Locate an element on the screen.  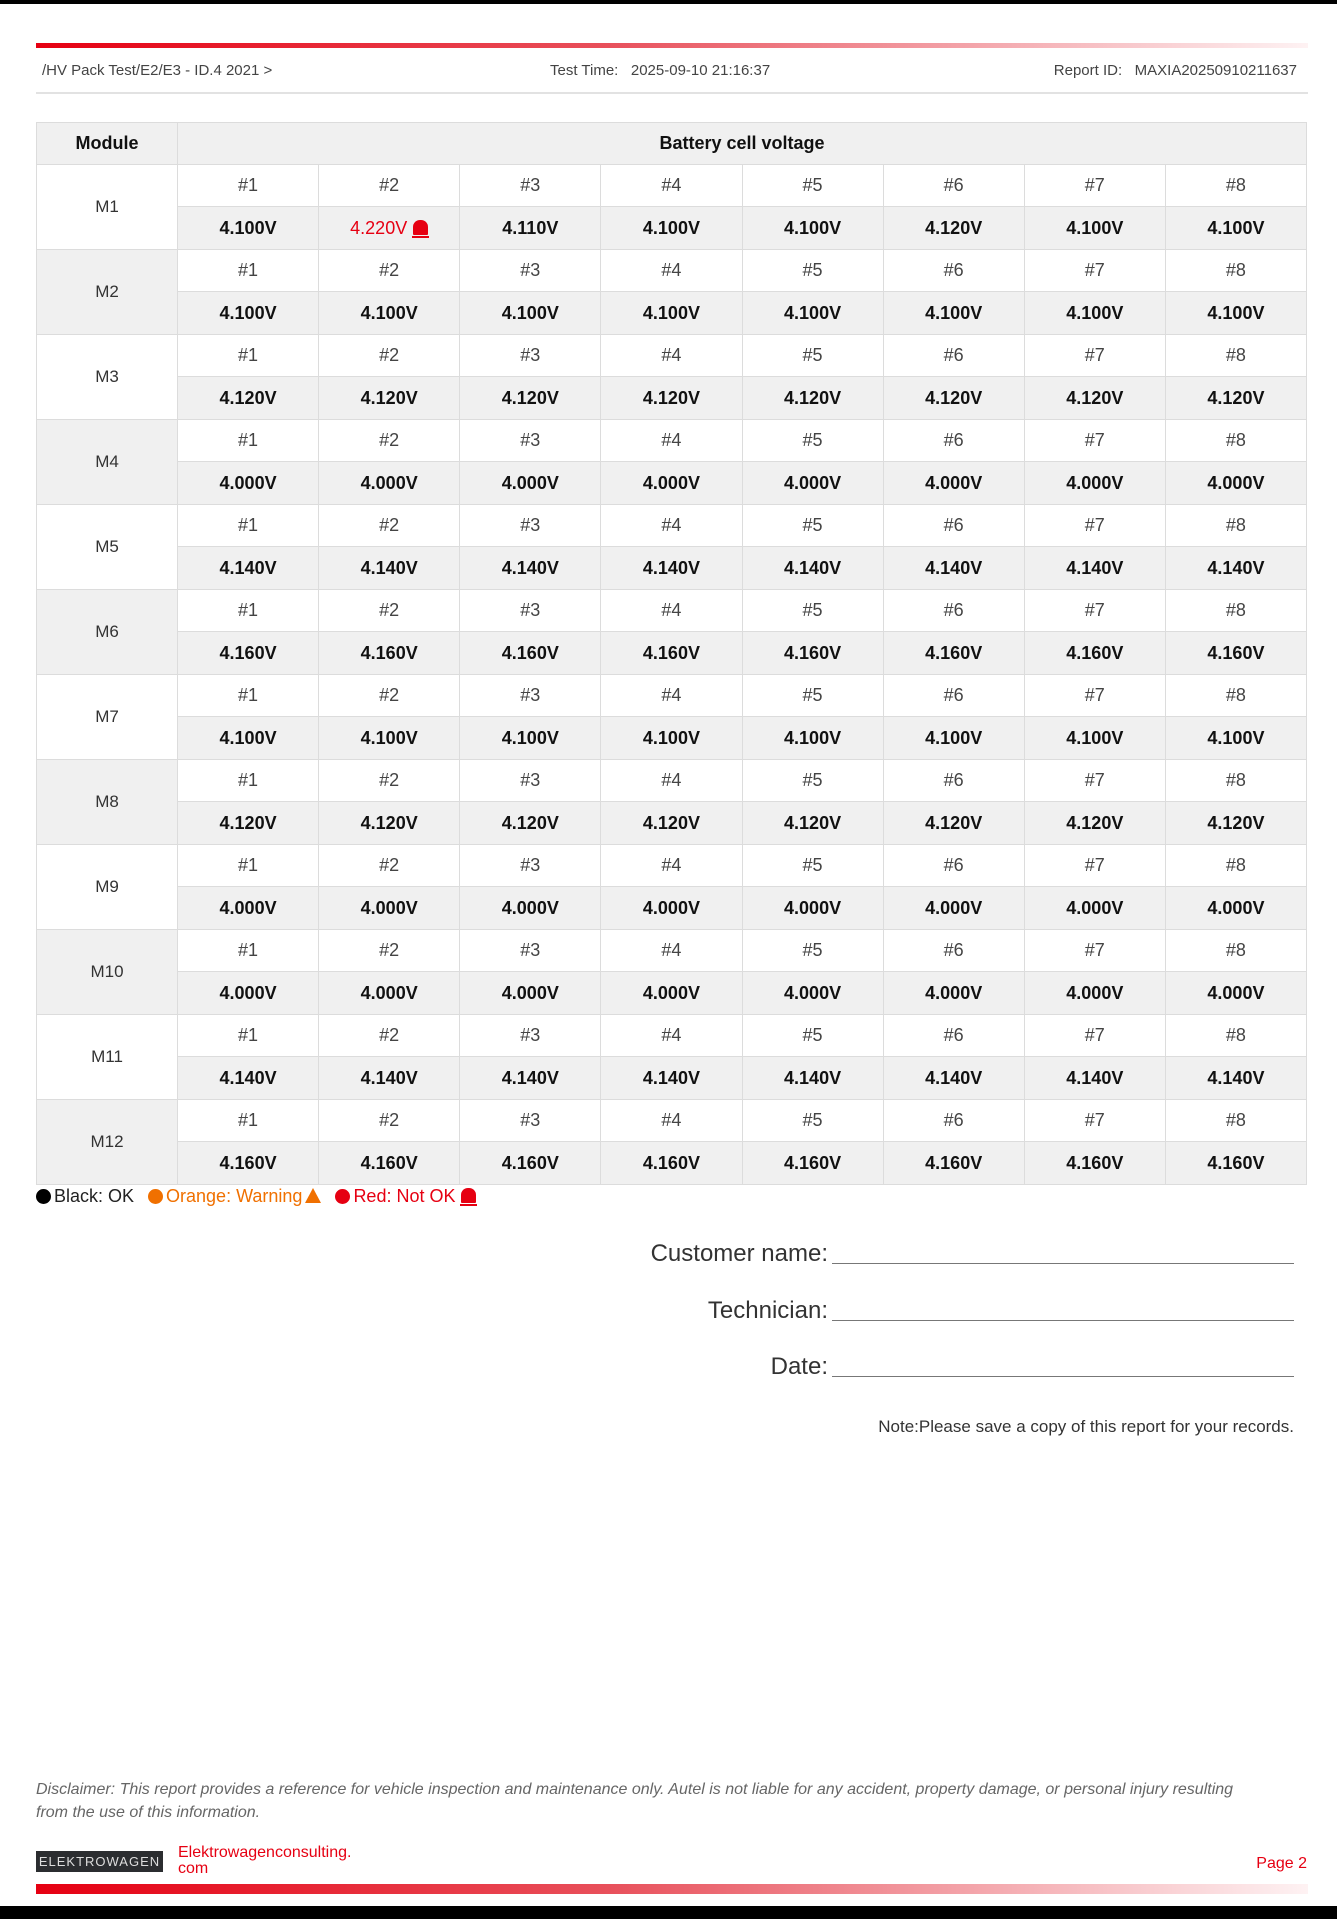
bottom-bar is located at coordinates (668, 1912).